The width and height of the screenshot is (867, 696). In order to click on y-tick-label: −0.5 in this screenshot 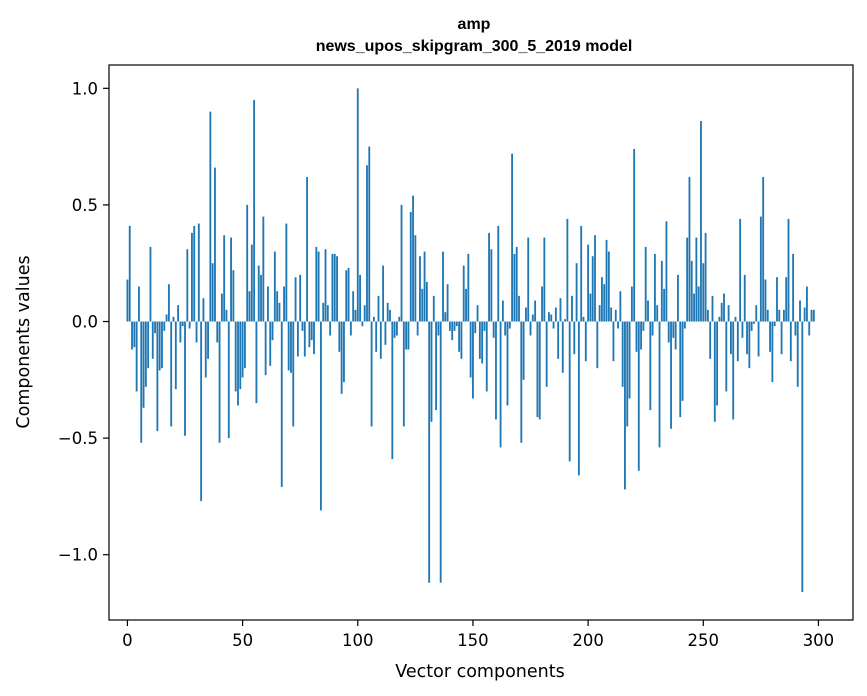, I will do `click(78, 438)`.